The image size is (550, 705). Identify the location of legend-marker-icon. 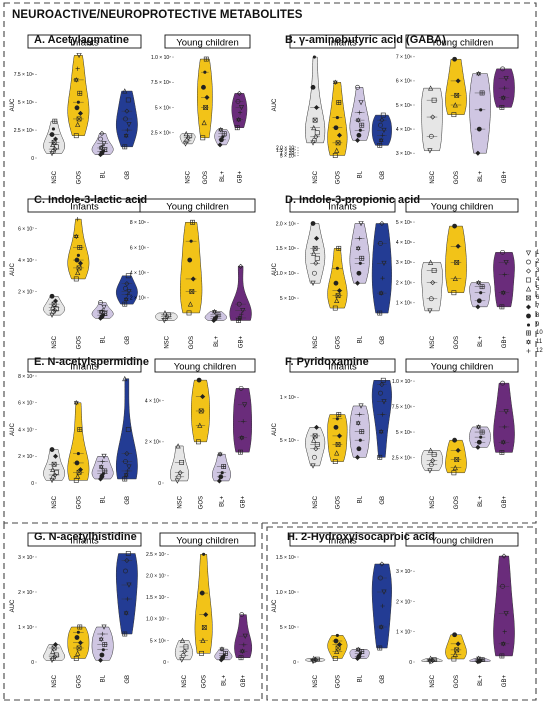
(528, 280).